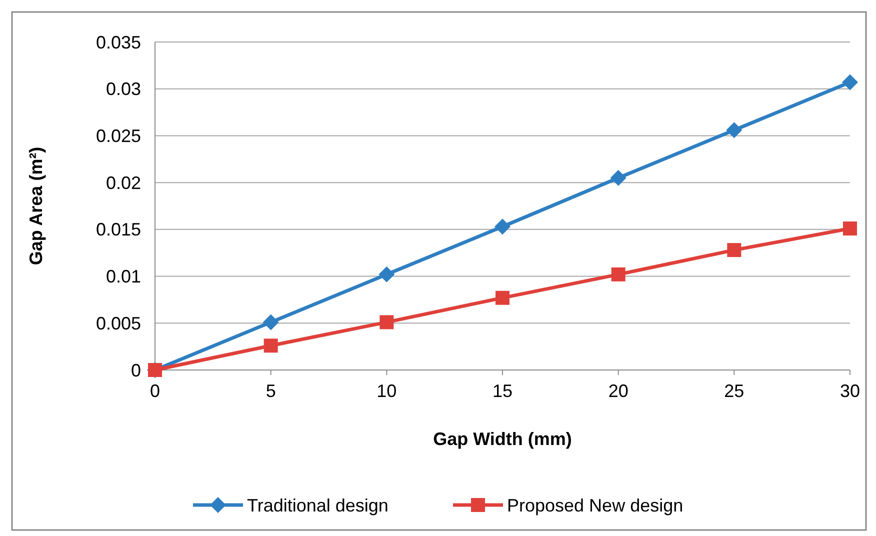 The image size is (876, 536). Describe the element at coordinates (118, 136) in the screenshot. I see `y-tick-label: 0.025` at that location.